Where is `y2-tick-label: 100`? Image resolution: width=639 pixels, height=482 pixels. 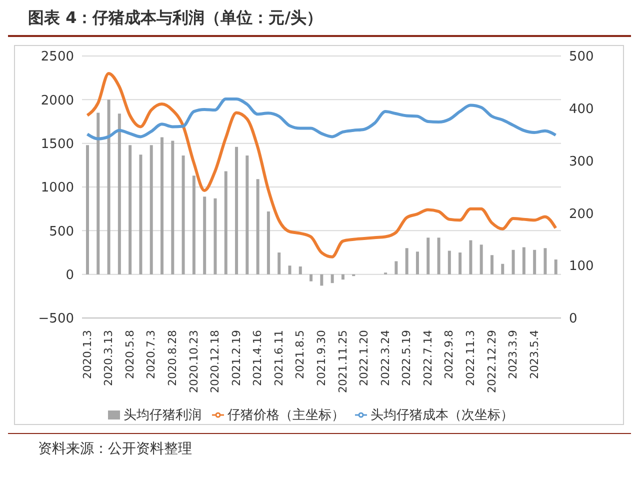 y2-tick-label: 100 is located at coordinates (581, 266).